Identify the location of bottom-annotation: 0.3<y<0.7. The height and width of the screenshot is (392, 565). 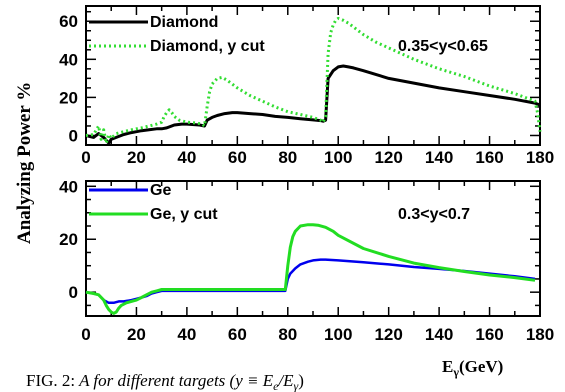
(434, 214).